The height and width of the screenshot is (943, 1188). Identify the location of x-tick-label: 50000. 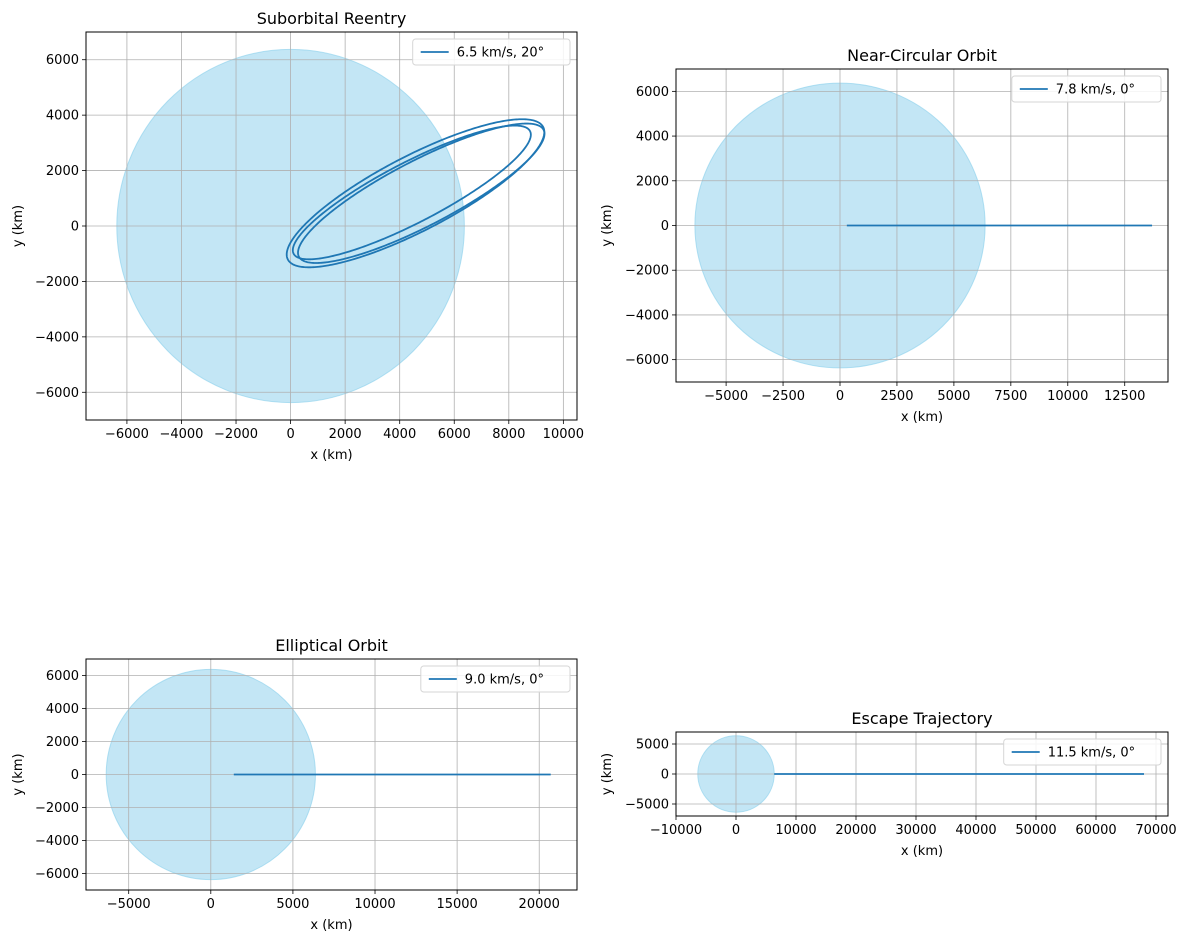
(1035, 830).